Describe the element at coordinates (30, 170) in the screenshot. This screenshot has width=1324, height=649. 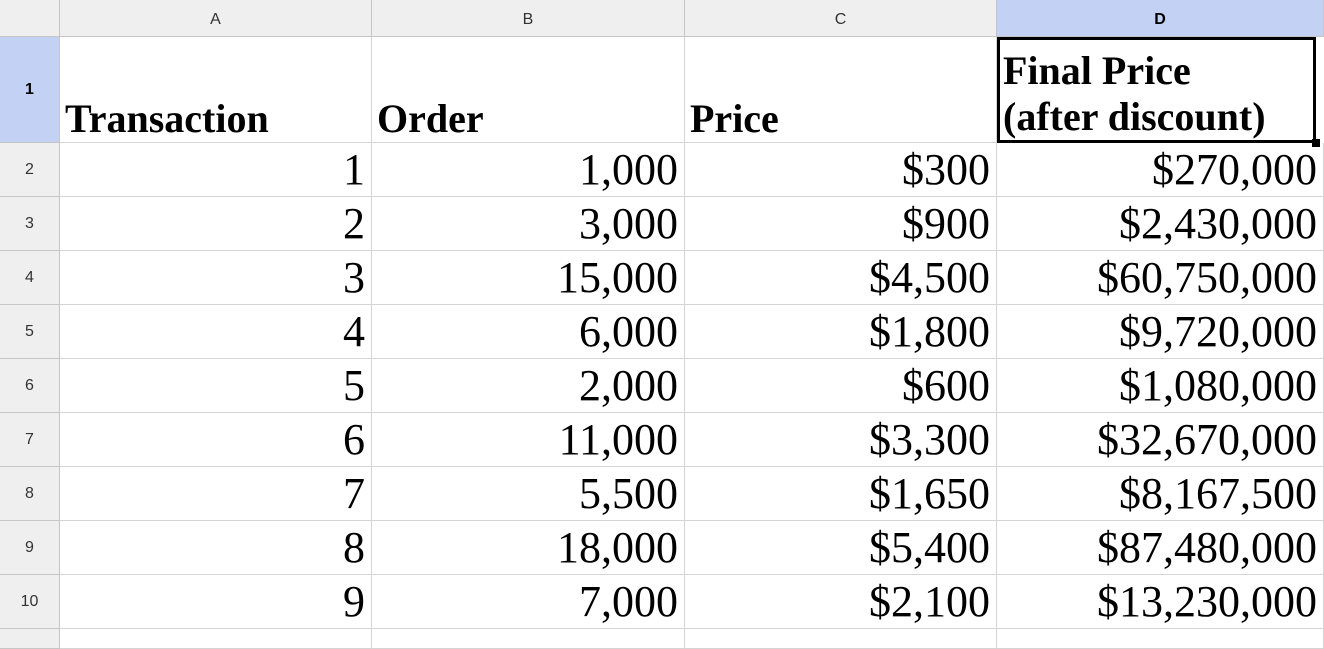
I see `row-header-2: 2` at that location.